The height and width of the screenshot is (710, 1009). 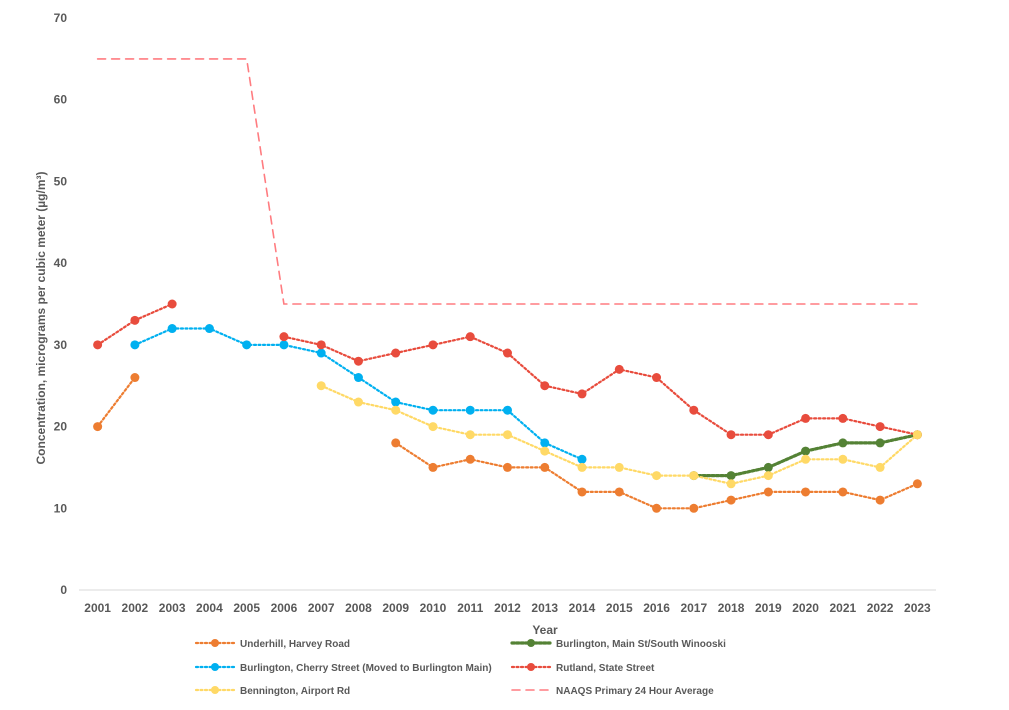 I want to click on x-tick-label: 2021, so click(x=842, y=608).